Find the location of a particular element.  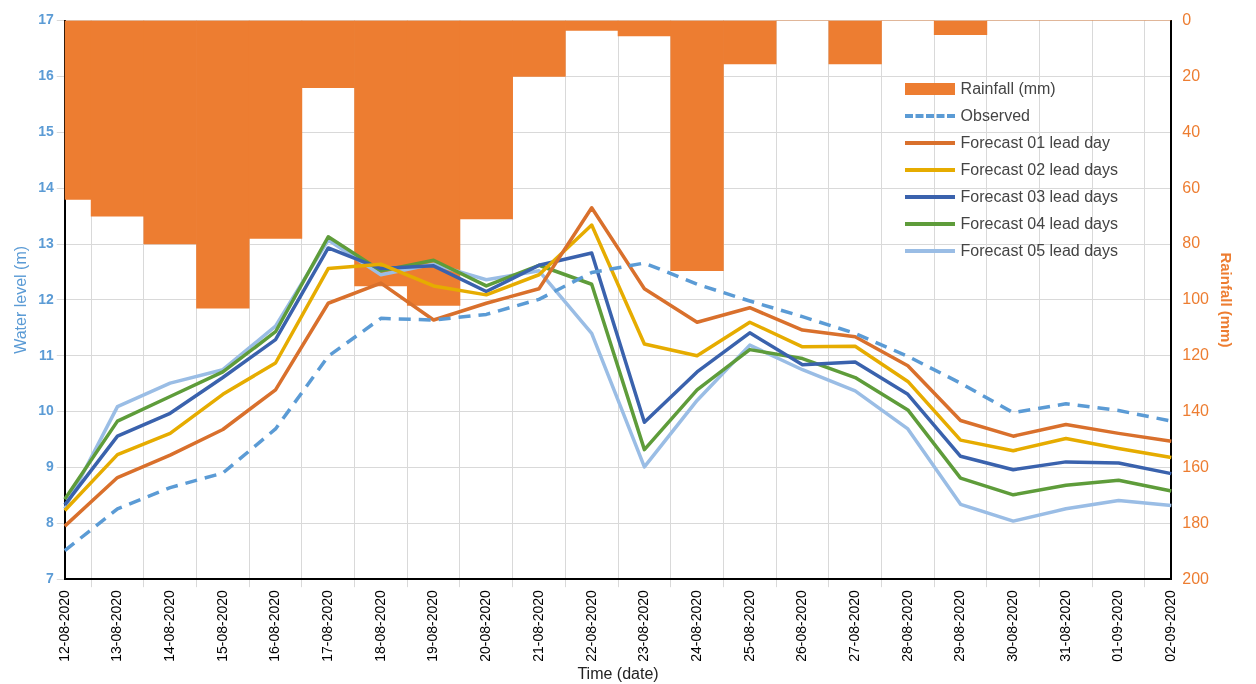

x-tick-label: 22-08-2020 is located at coordinates (590, 625).